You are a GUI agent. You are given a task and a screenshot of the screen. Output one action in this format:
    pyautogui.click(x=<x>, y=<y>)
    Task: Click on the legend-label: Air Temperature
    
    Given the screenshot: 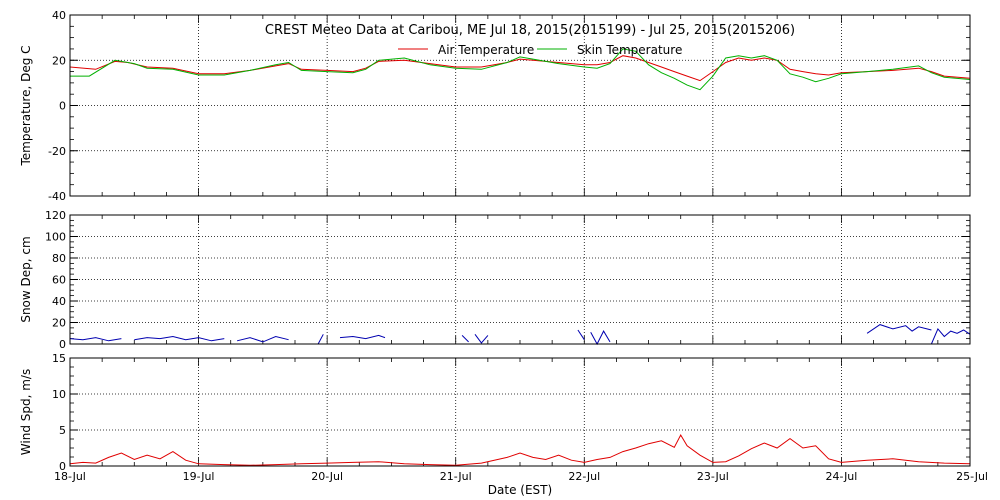 What is the action you would take?
    pyautogui.click(x=486, y=50)
    